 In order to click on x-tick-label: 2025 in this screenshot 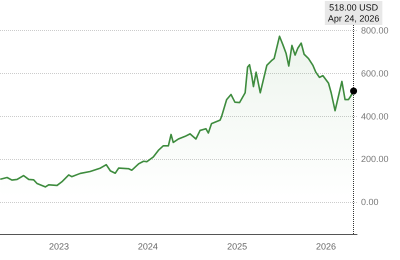, I will do `click(237, 247)`.